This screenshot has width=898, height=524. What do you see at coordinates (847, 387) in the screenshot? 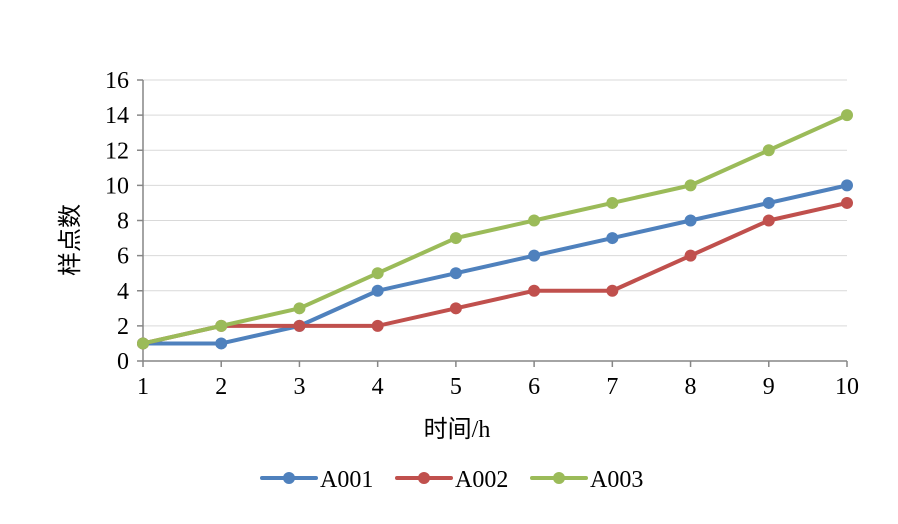
I see `x-tick-label: 10` at bounding box center [847, 387].